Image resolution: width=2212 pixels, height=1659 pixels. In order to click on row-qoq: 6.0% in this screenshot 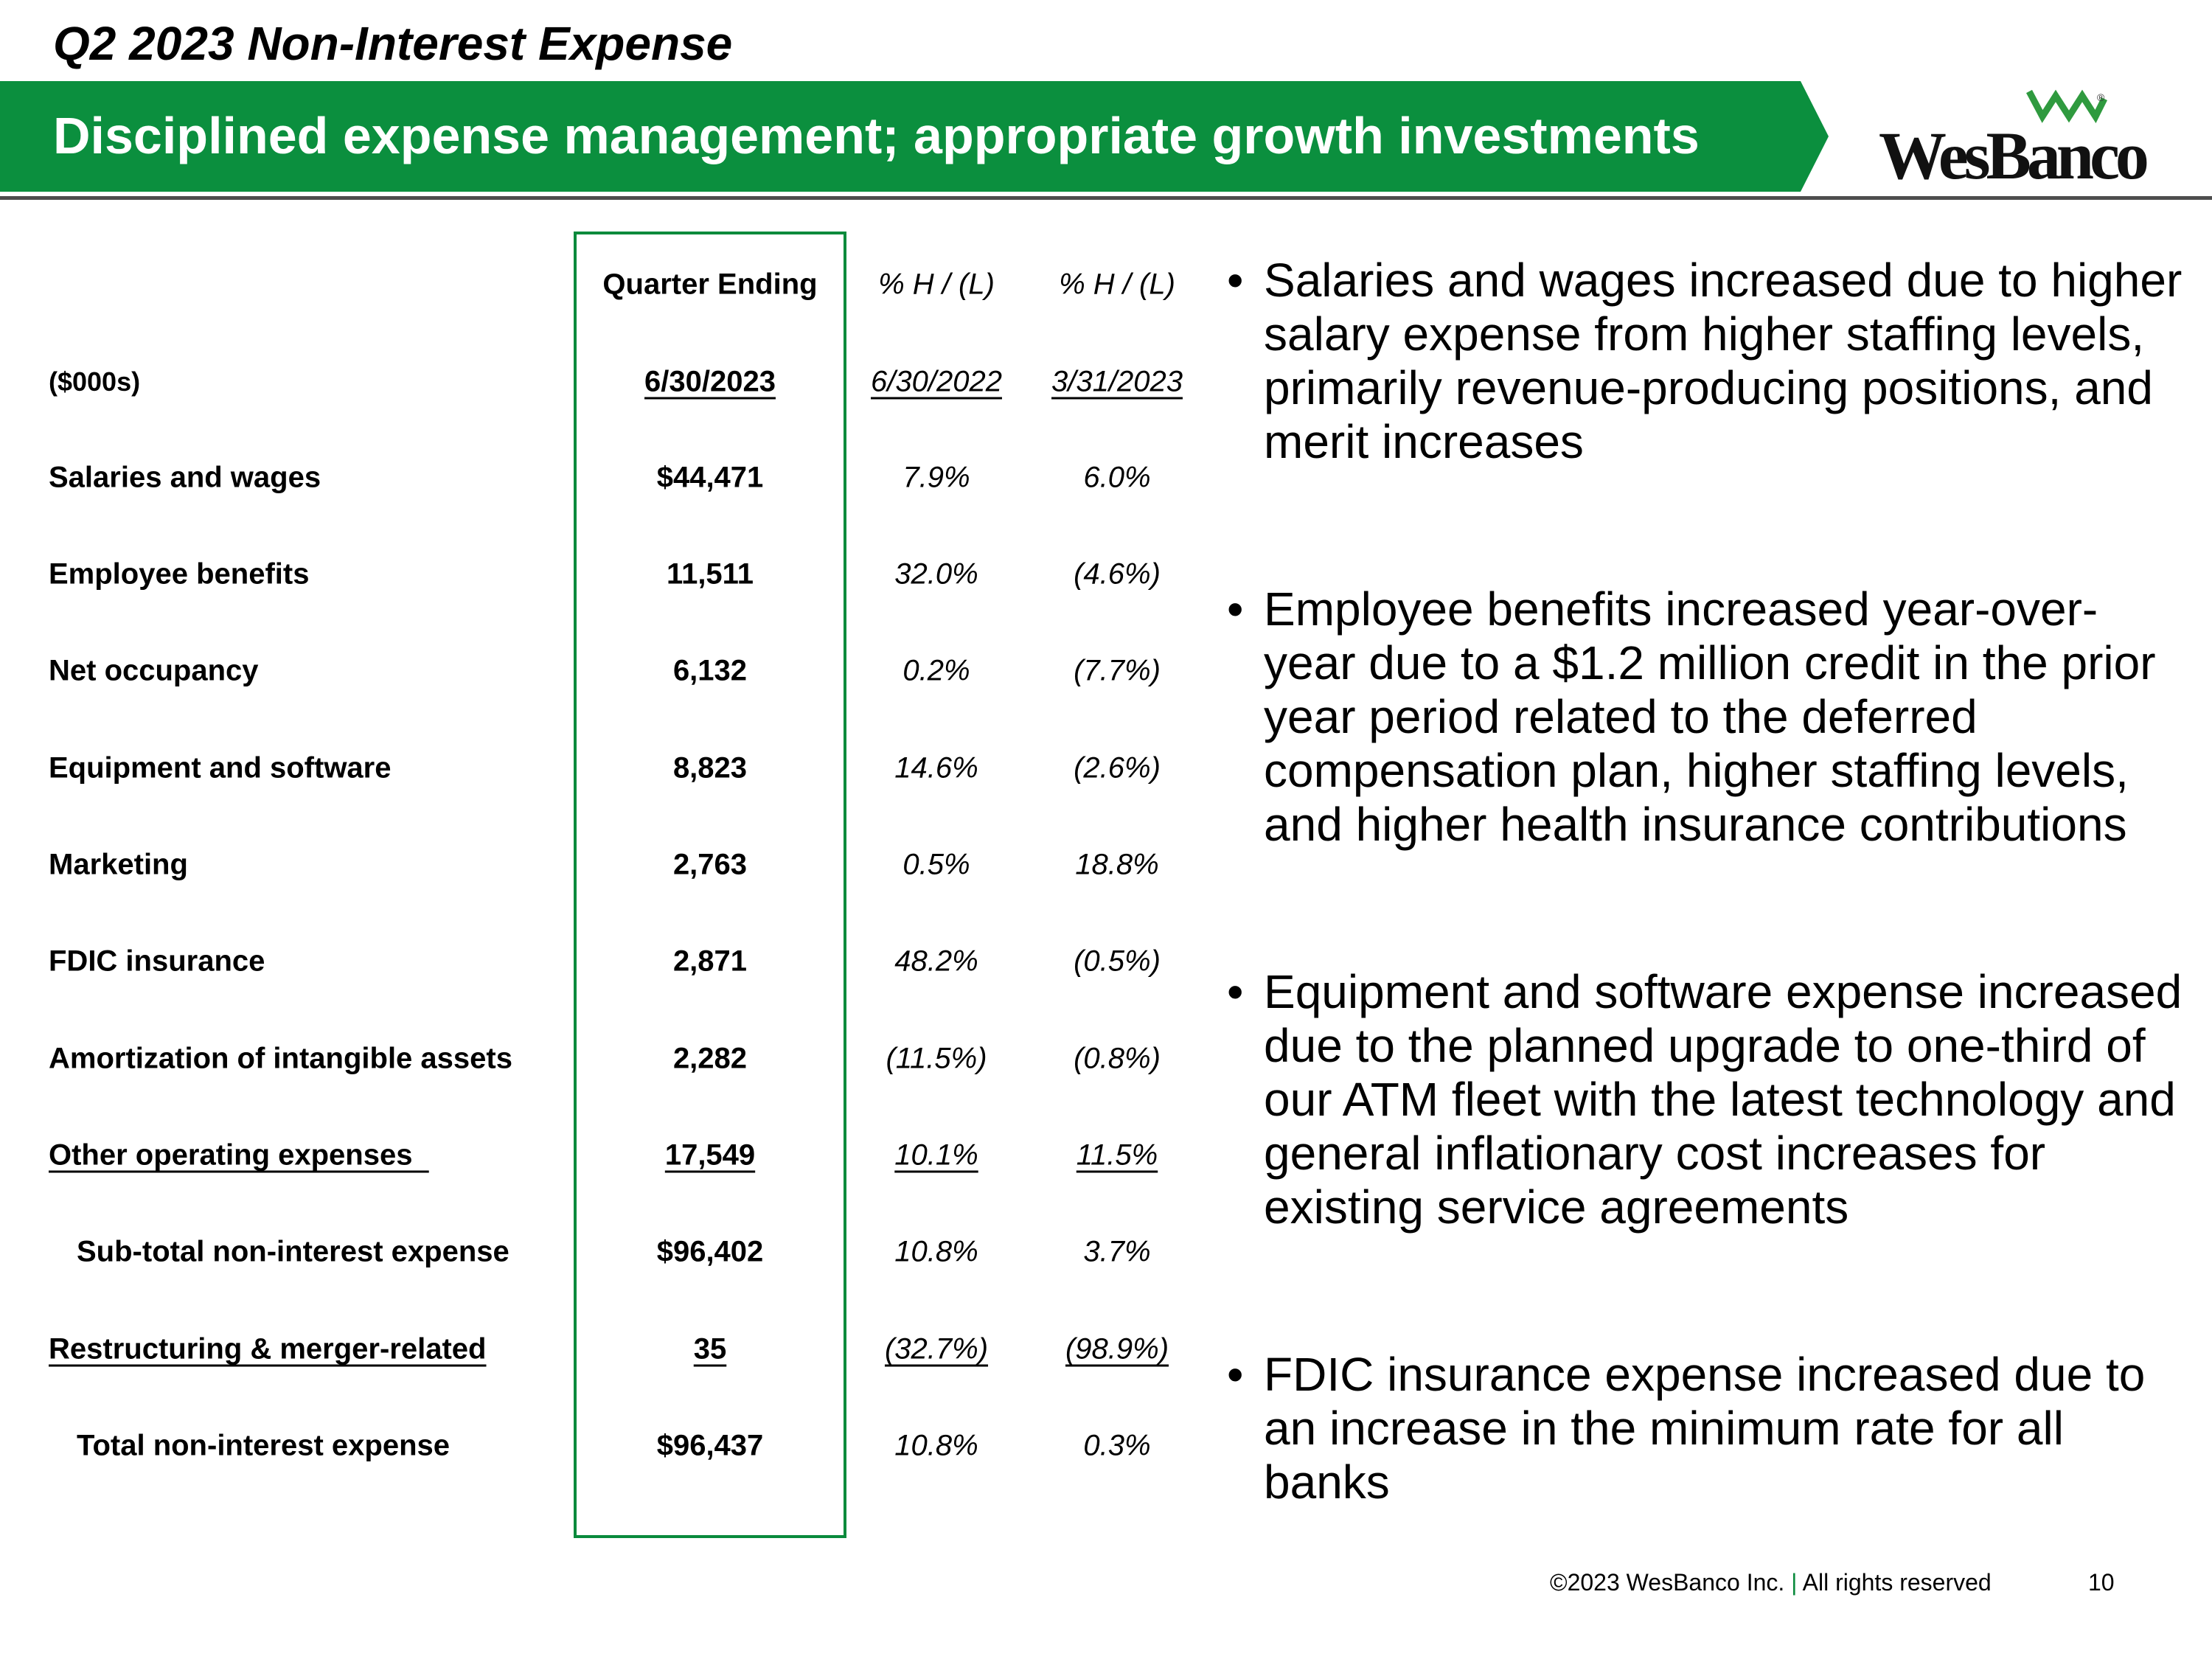, I will do `click(1117, 477)`.